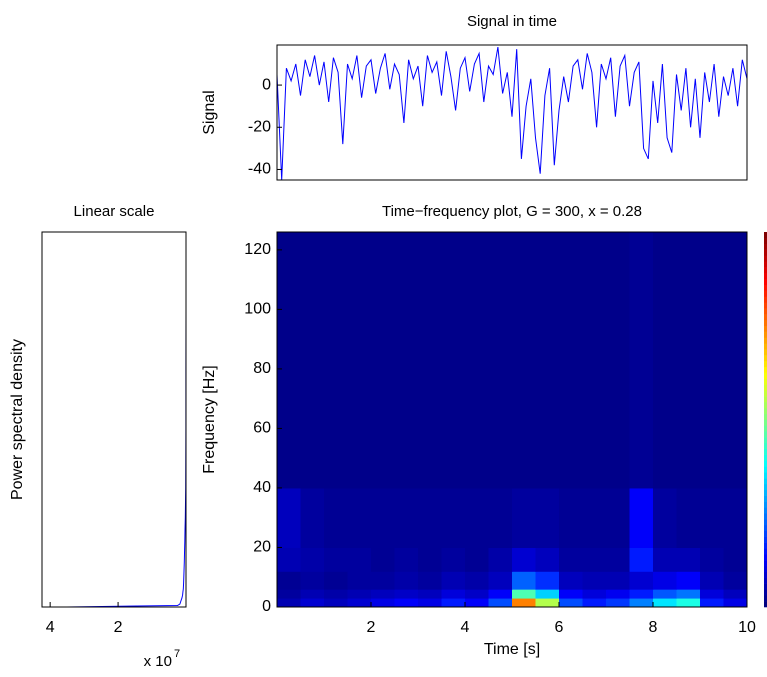 Image resolution: width=767 pixels, height=677 pixels. I want to click on y-axis-label: Signal, so click(209, 112).